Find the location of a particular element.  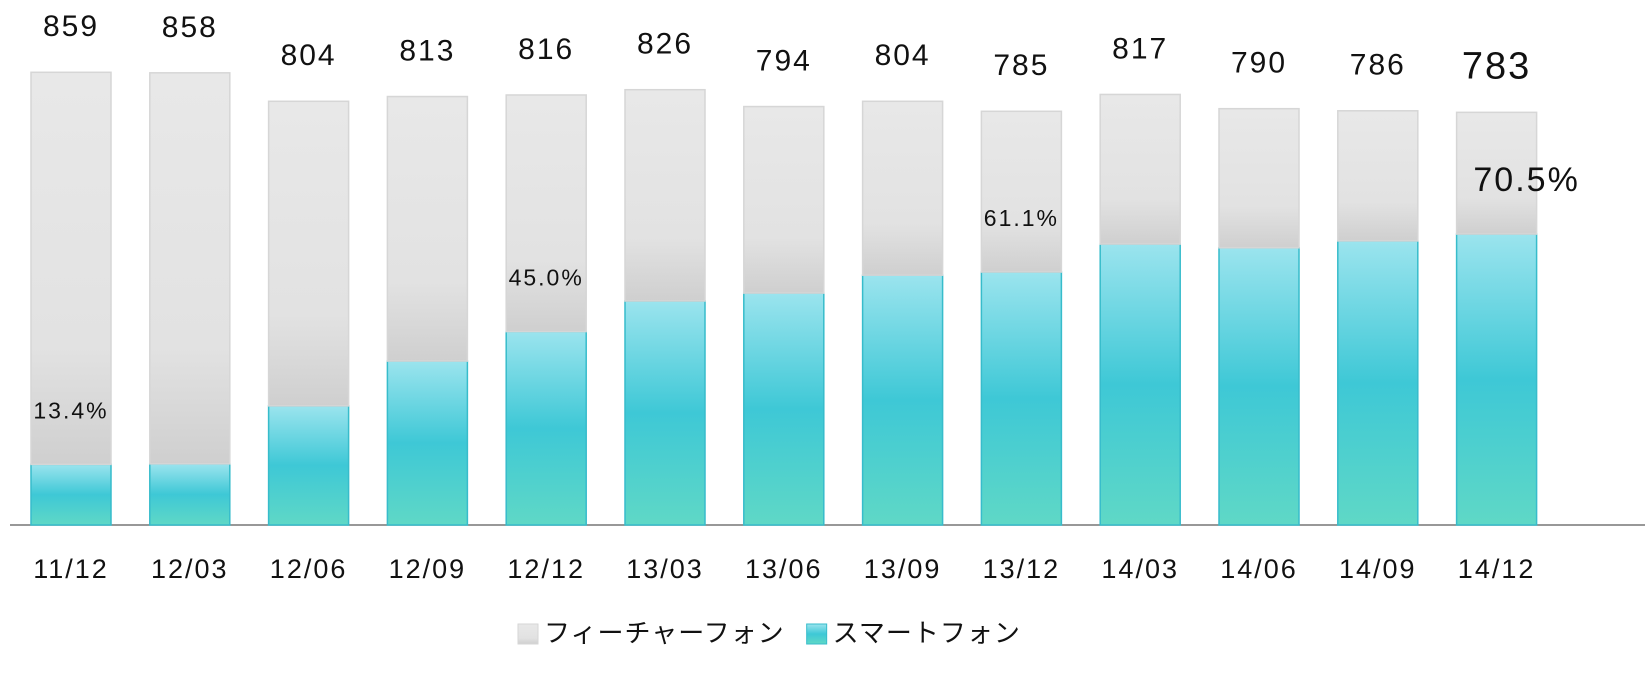

x-tick-label: 12/06 is located at coordinates (309, 569).